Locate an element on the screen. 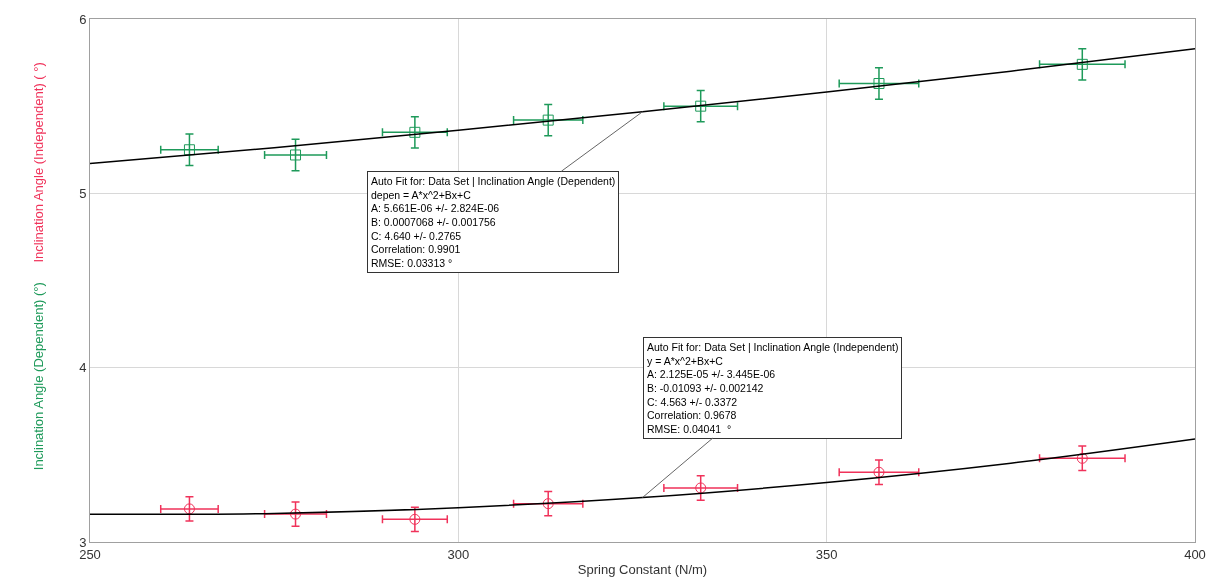  line-series is located at coordinates (642, 477).